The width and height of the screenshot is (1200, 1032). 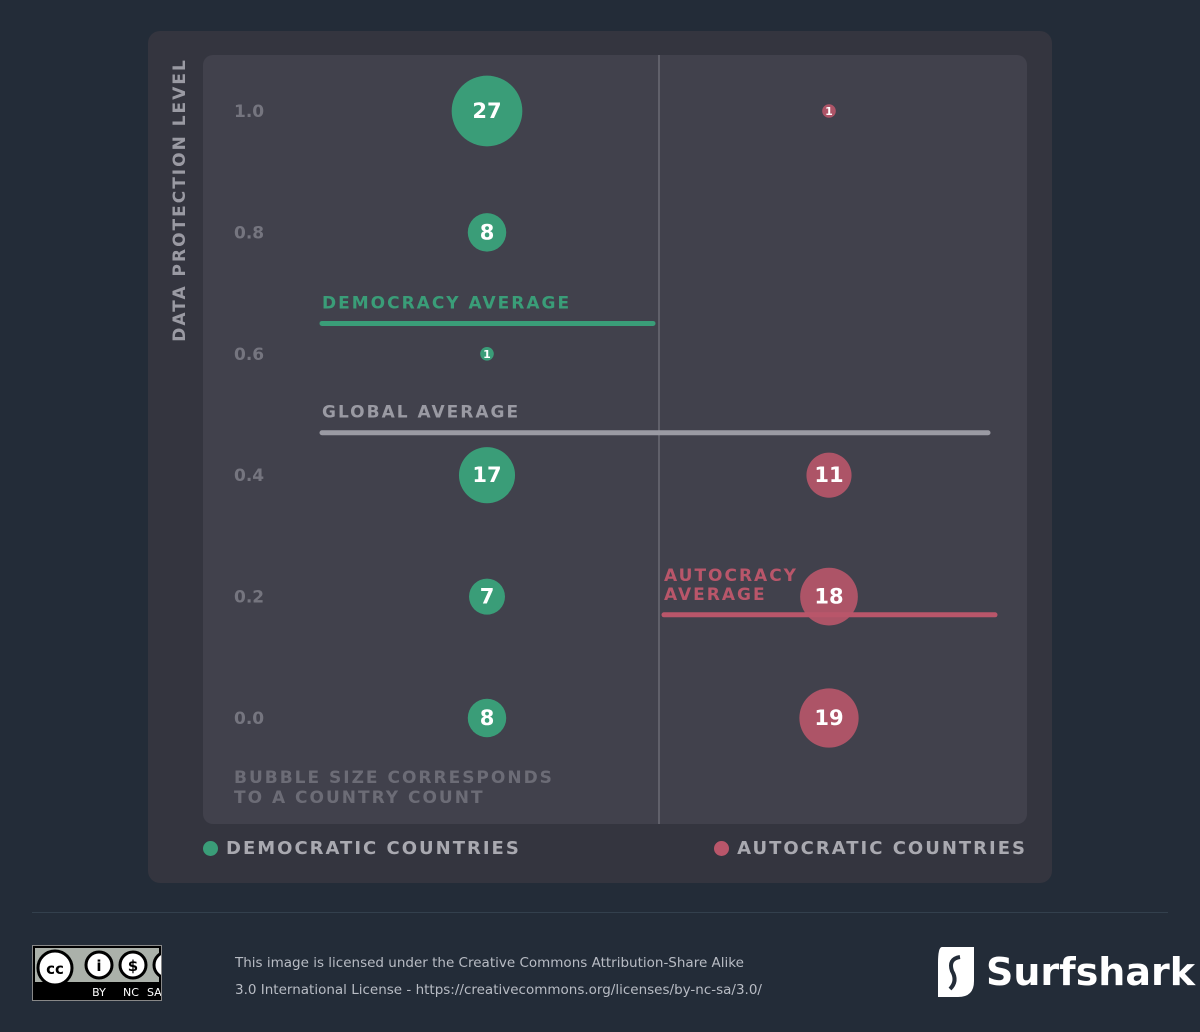 What do you see at coordinates (55, 969) in the screenshot?
I see `svg-text: cc` at bounding box center [55, 969].